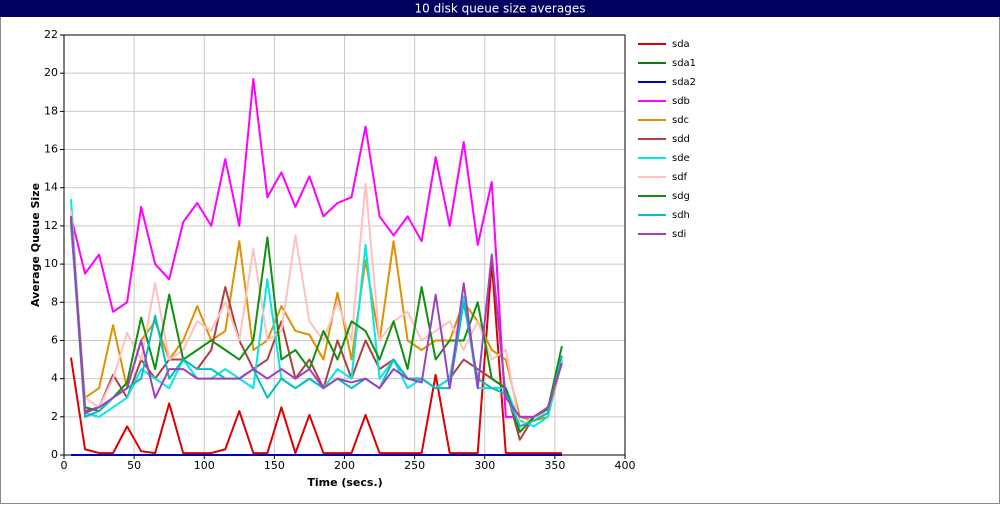  Describe the element at coordinates (54, 454) in the screenshot. I see `y-tick-label: 0` at that location.